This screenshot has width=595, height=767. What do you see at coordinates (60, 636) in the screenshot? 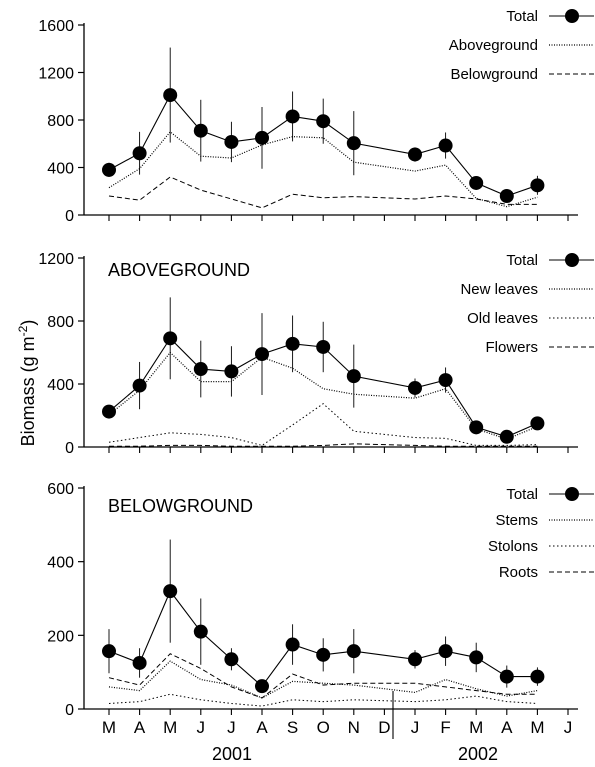
I see `y-tick-label: 200` at bounding box center [60, 636].